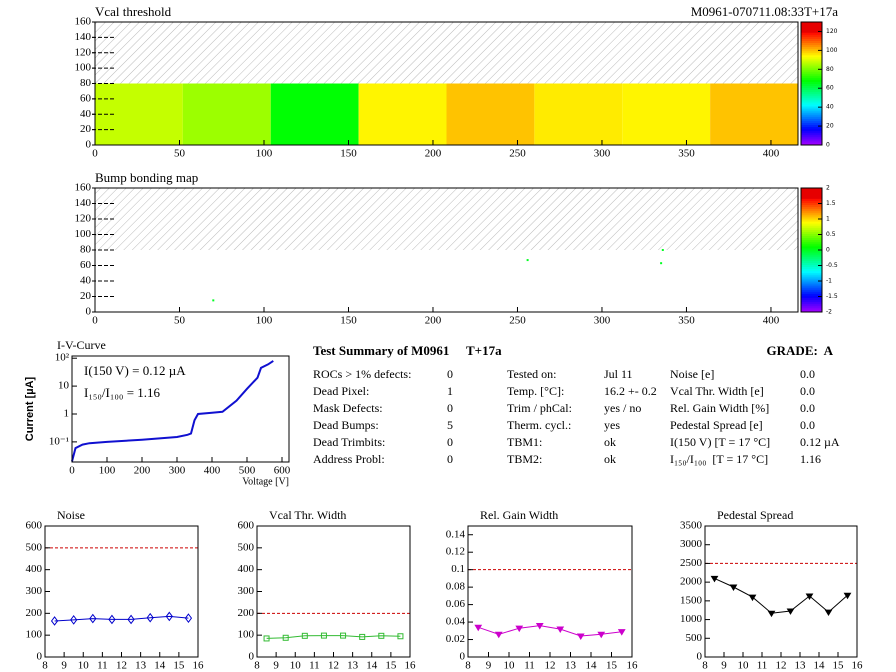  I want to click on colorbar-tick-label: 1, so click(828, 219).